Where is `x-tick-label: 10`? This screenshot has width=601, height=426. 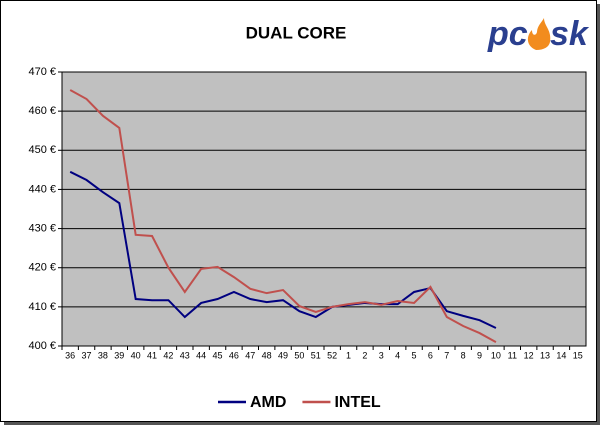 x-tick-label: 10 is located at coordinates (496, 355).